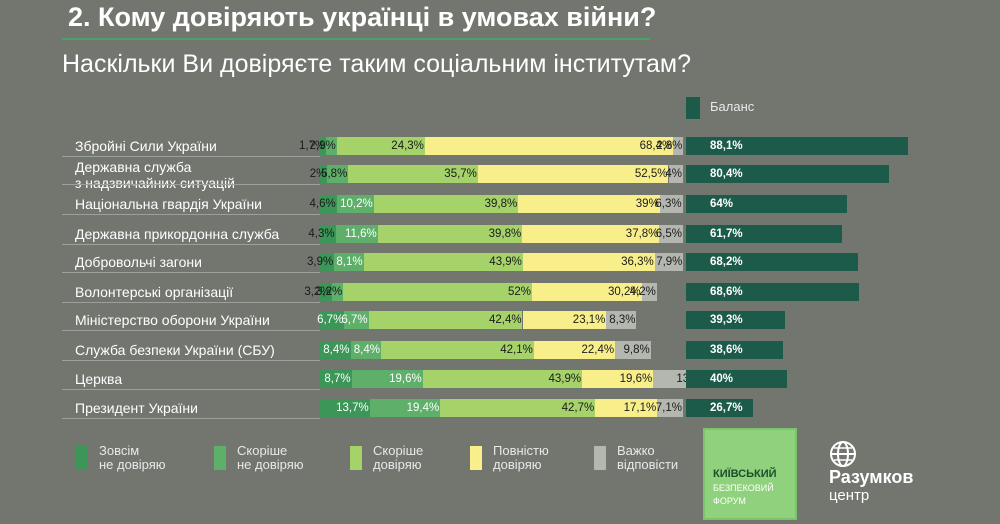  I want to click on data-label: 7,1%, so click(668, 408).